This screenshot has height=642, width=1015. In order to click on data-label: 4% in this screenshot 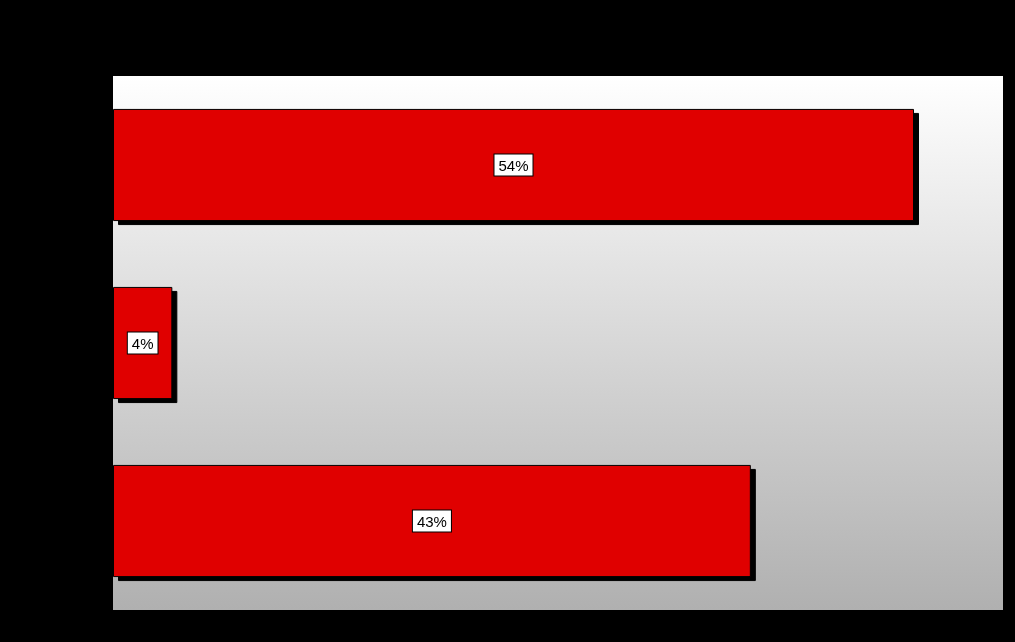, I will do `click(142, 343)`.